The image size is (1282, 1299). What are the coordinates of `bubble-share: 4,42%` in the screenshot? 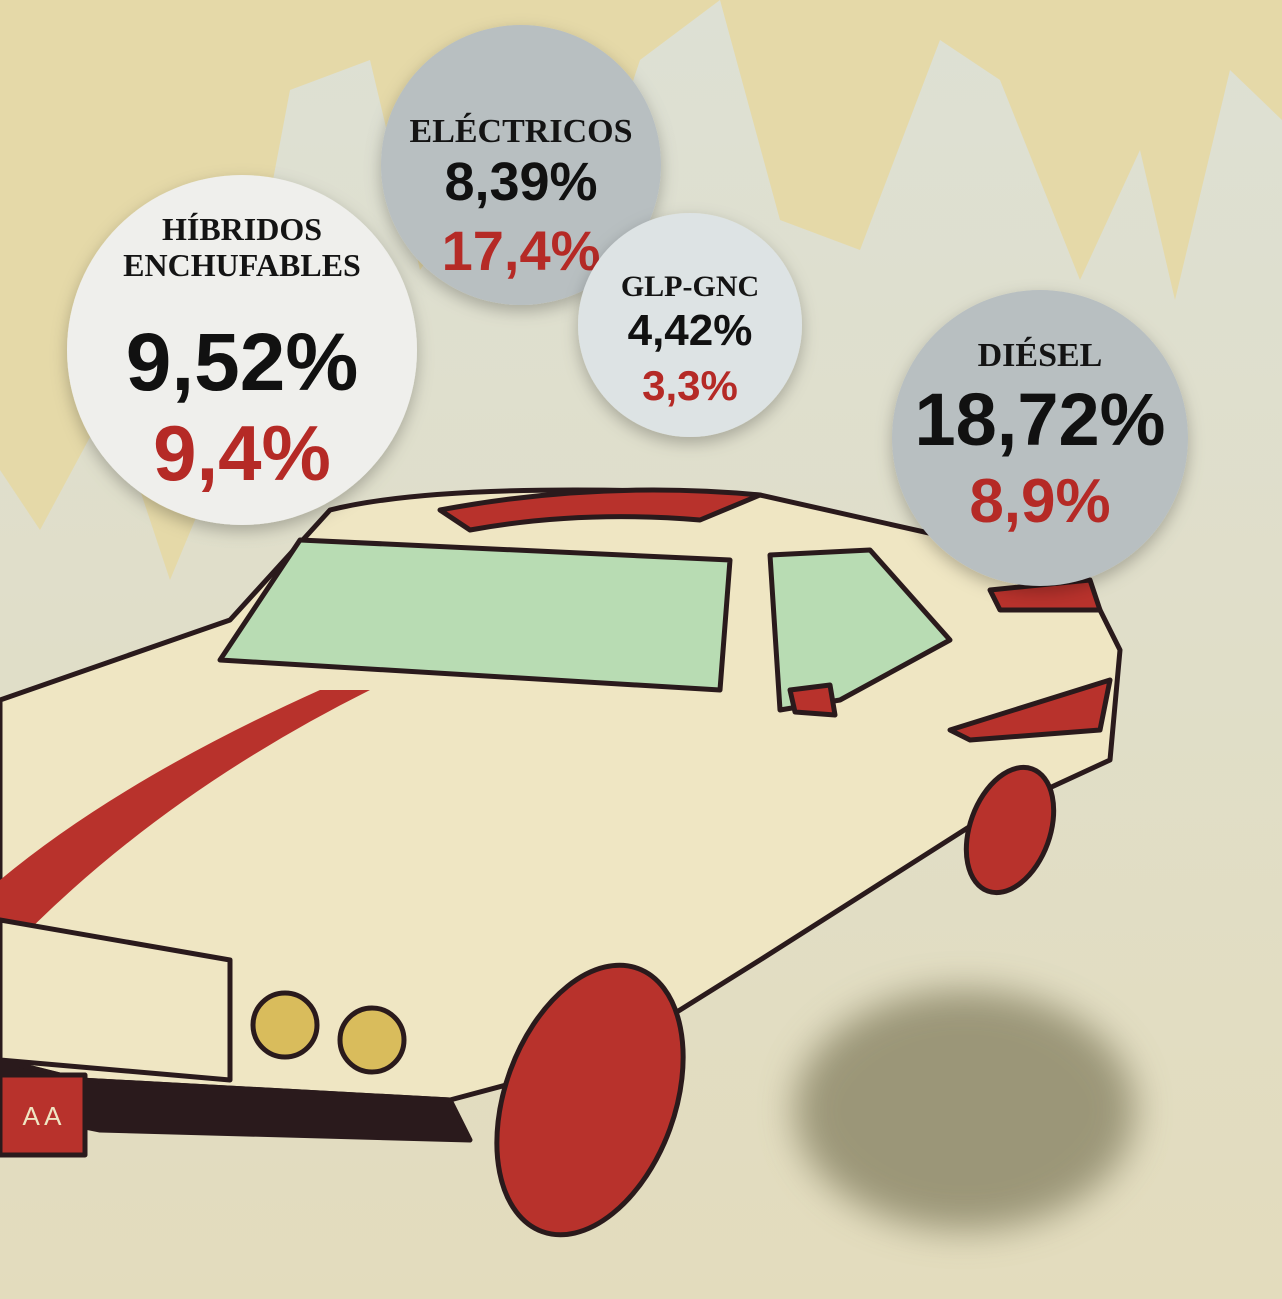 It's located at (690, 330).